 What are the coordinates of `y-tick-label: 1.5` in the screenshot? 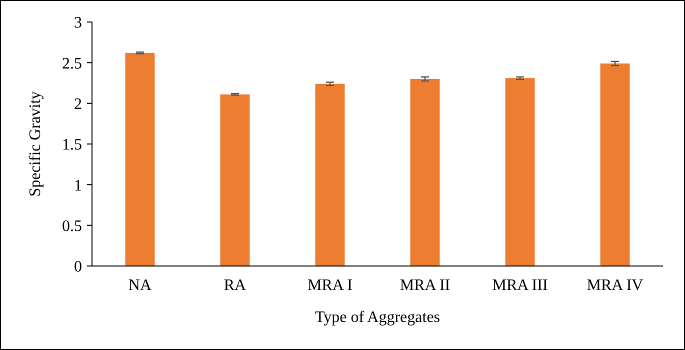 It's located at (72, 145).